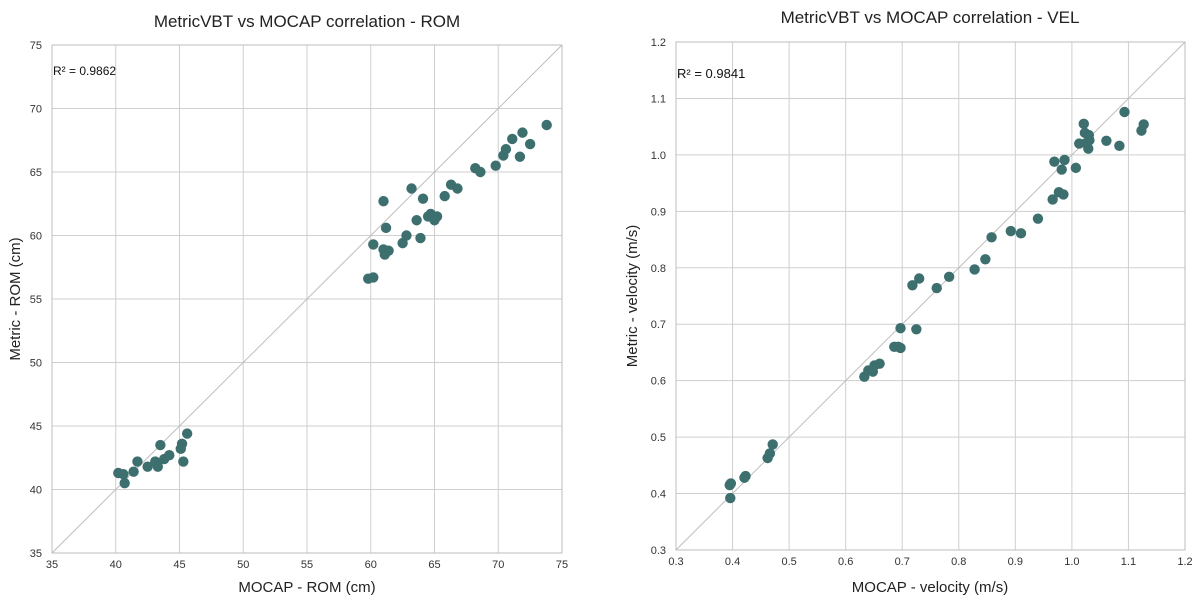 The height and width of the screenshot is (600, 1201). I want to click on chart-rom-x-tick-label: 40, so click(116, 565).